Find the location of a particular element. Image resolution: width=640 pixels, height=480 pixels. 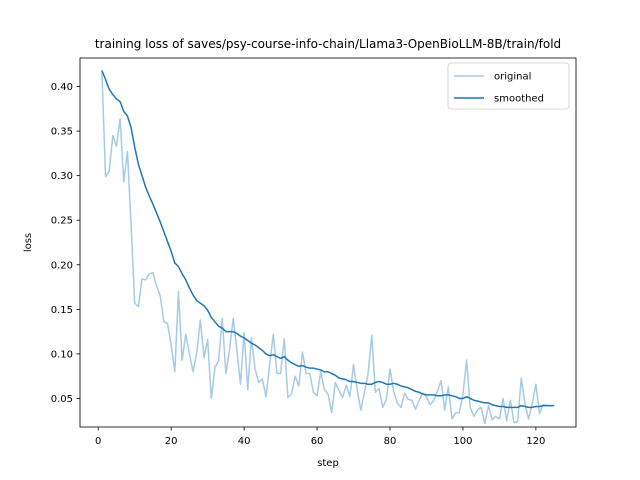

x-tick-label: 100 is located at coordinates (462, 441).